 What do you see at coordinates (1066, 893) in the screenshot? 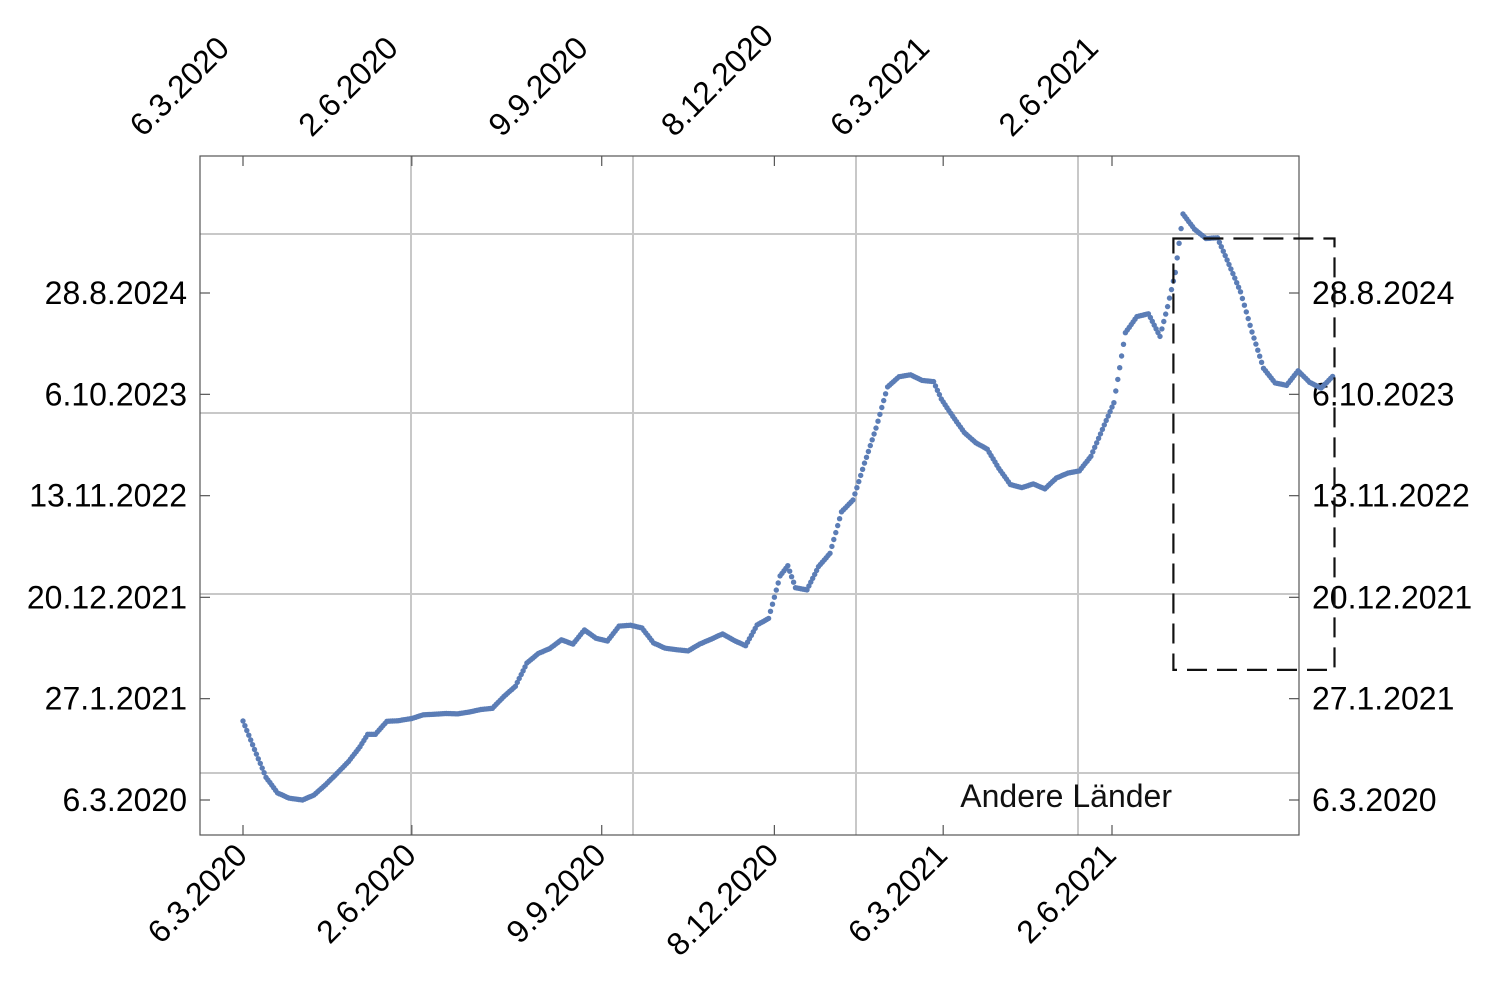
I see `x-tick-label-bottom: 2.6.2021` at bounding box center [1066, 893].